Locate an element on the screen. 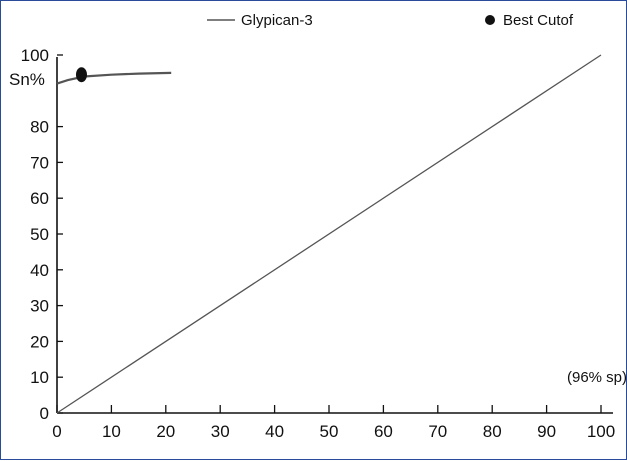 Image resolution: width=627 pixels, height=461 pixels. y-tick-label: 80 is located at coordinates (39, 127).